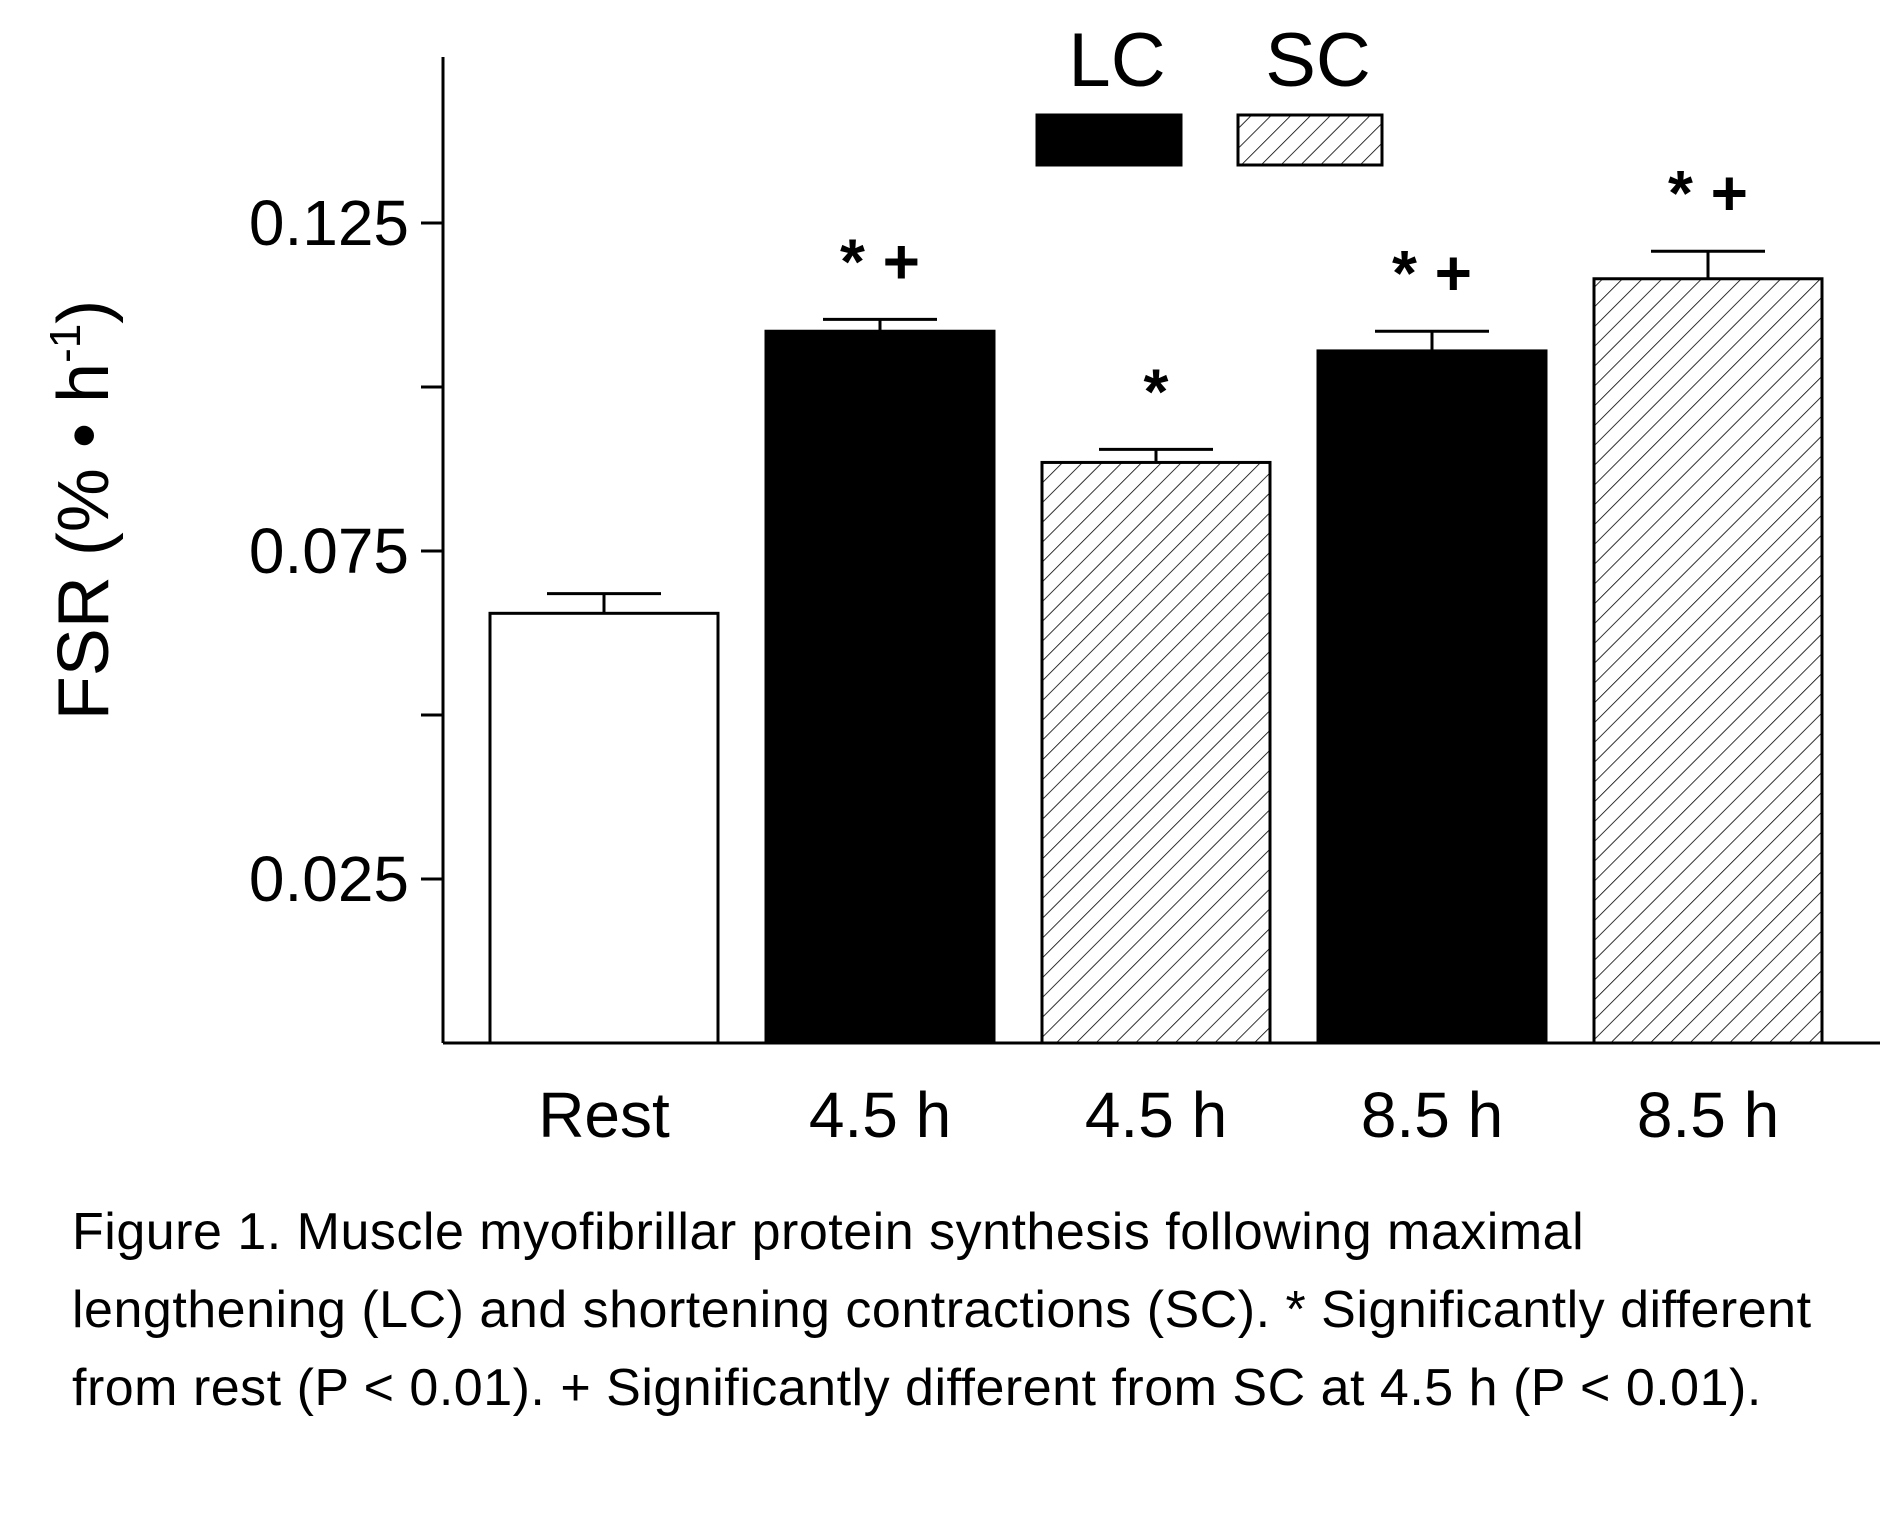  Describe the element at coordinates (1116, 60) in the screenshot. I see `legend-label-lc: LC` at that location.